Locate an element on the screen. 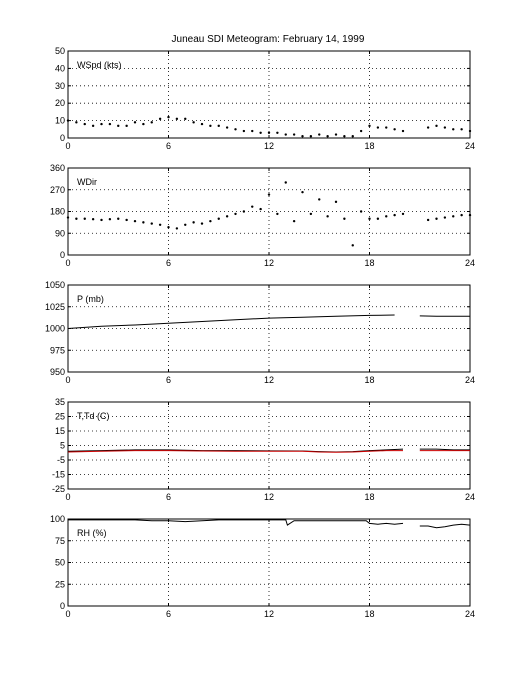  y-tick-label: 950 is located at coordinates (57, 372).